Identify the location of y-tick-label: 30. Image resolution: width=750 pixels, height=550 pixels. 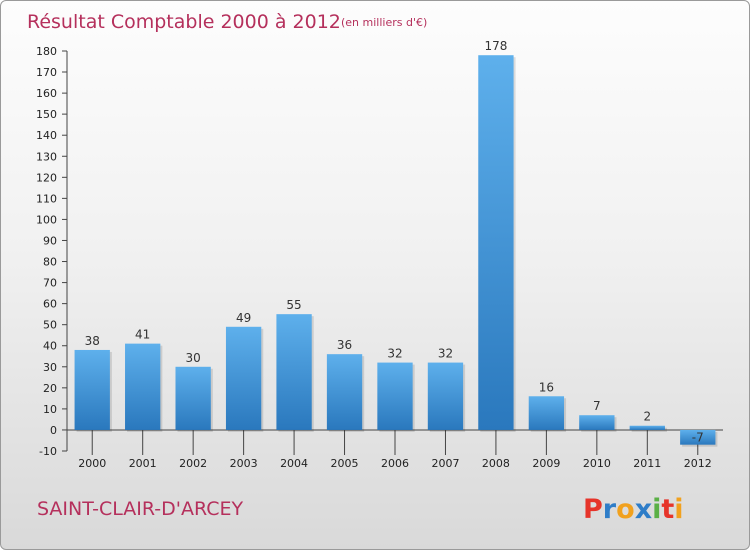
(50, 367).